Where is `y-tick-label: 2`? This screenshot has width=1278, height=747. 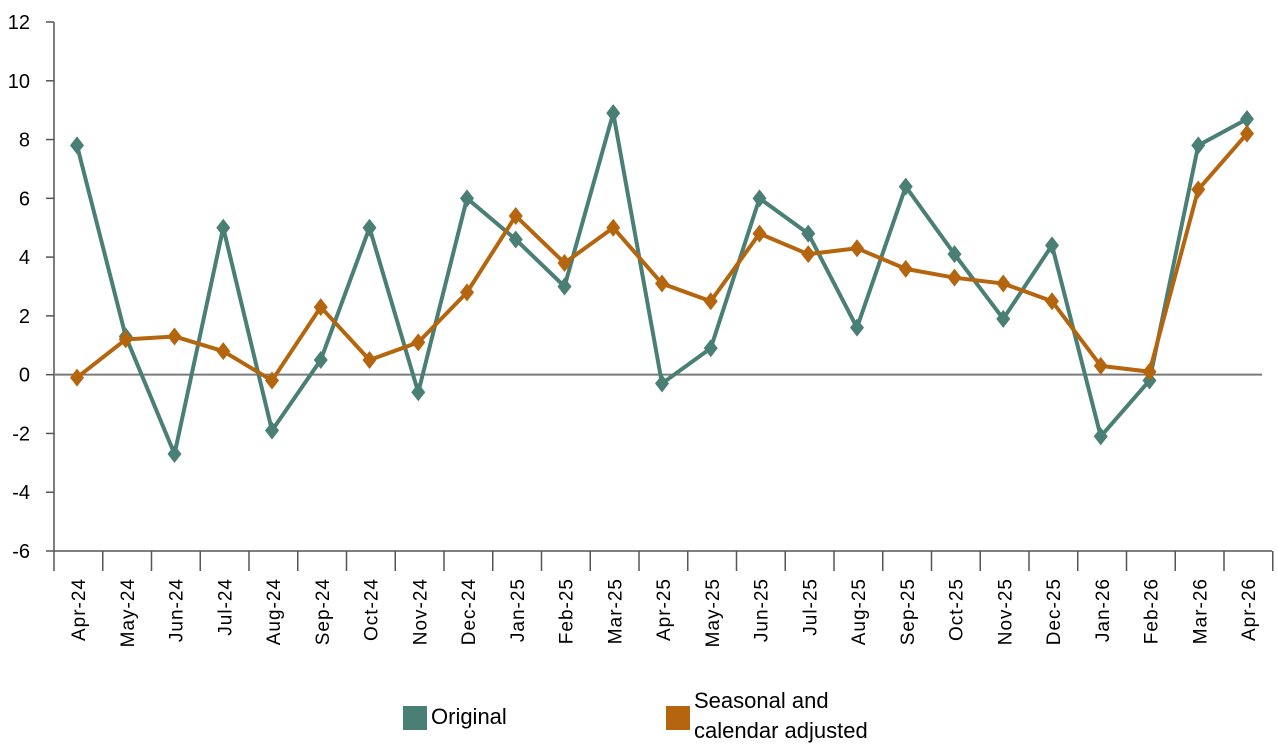 y-tick-label: 2 is located at coordinates (24, 317).